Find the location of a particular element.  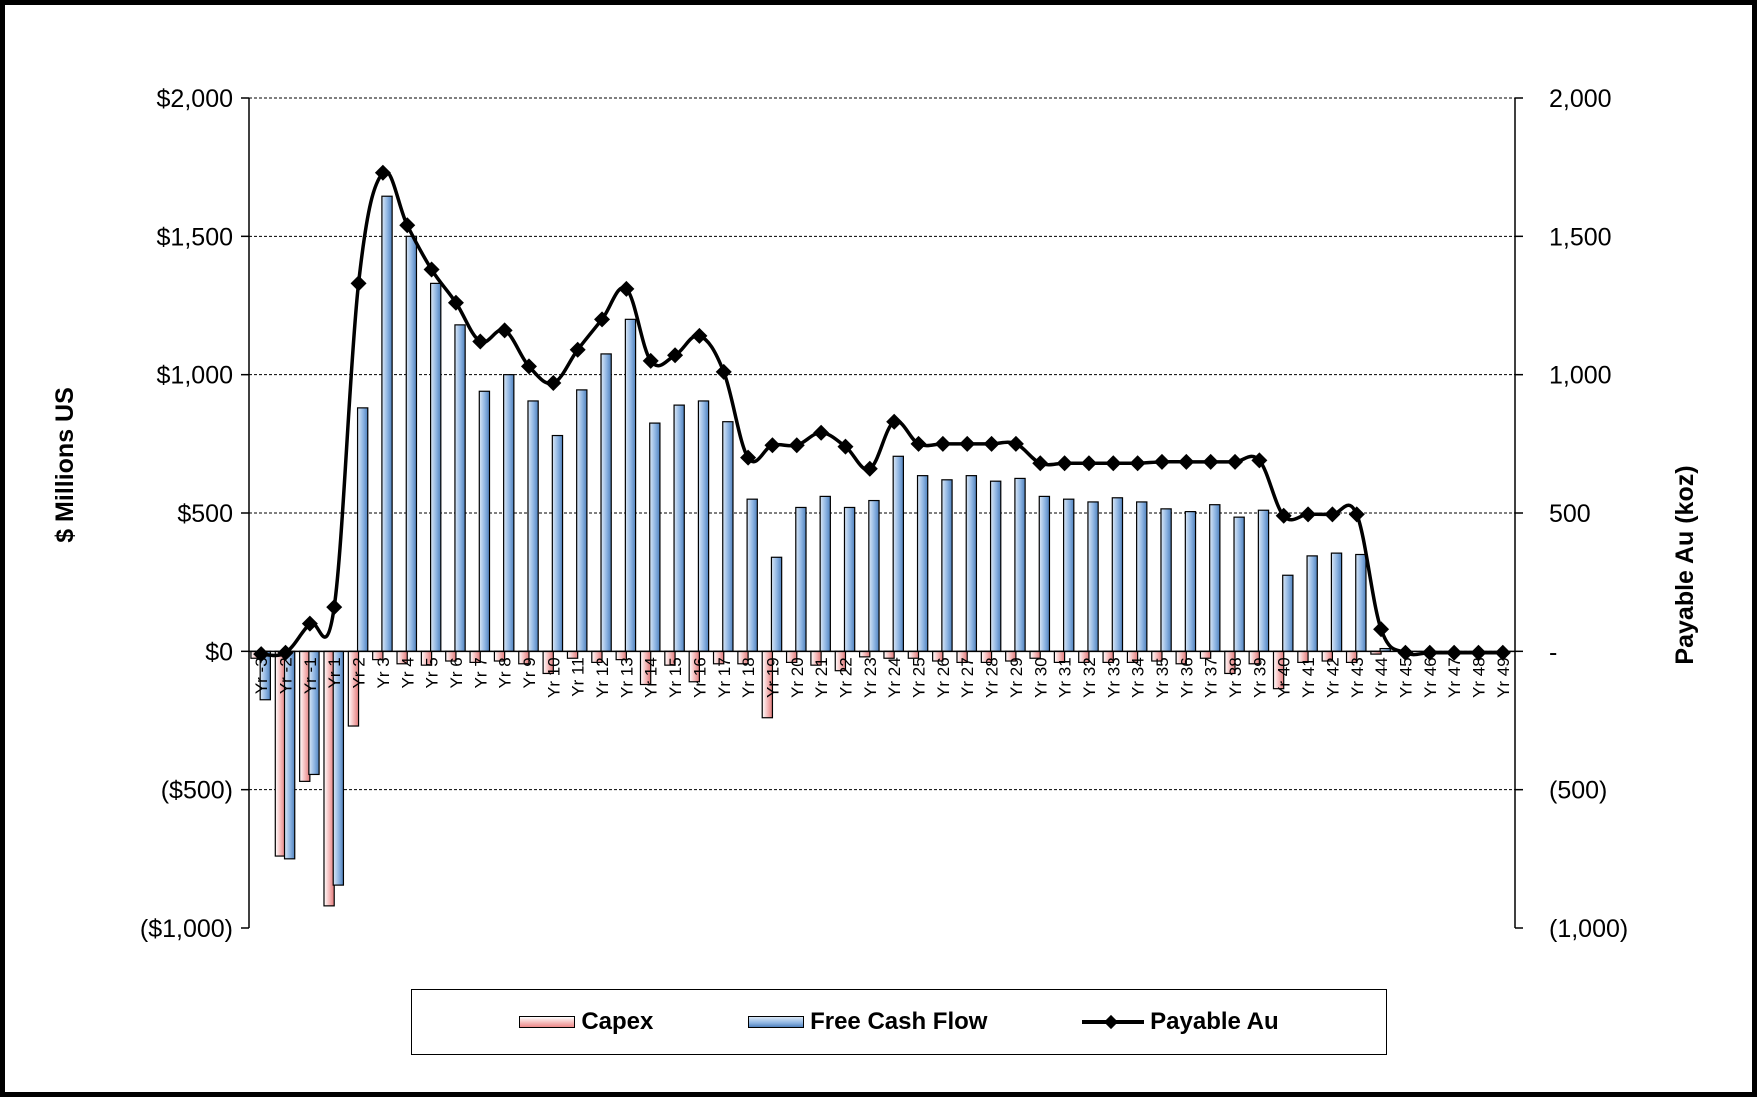

x-tick-label: Yr 18 is located at coordinates (748, 677).